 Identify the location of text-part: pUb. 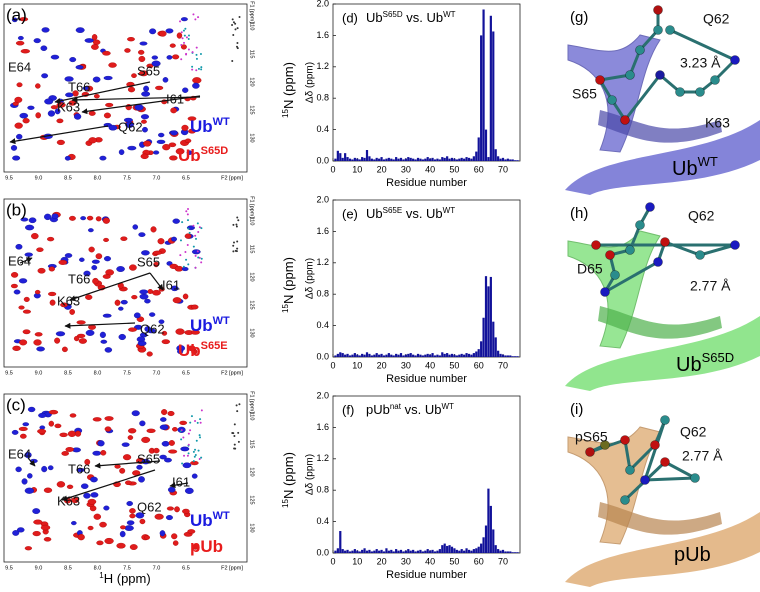
(692, 555).